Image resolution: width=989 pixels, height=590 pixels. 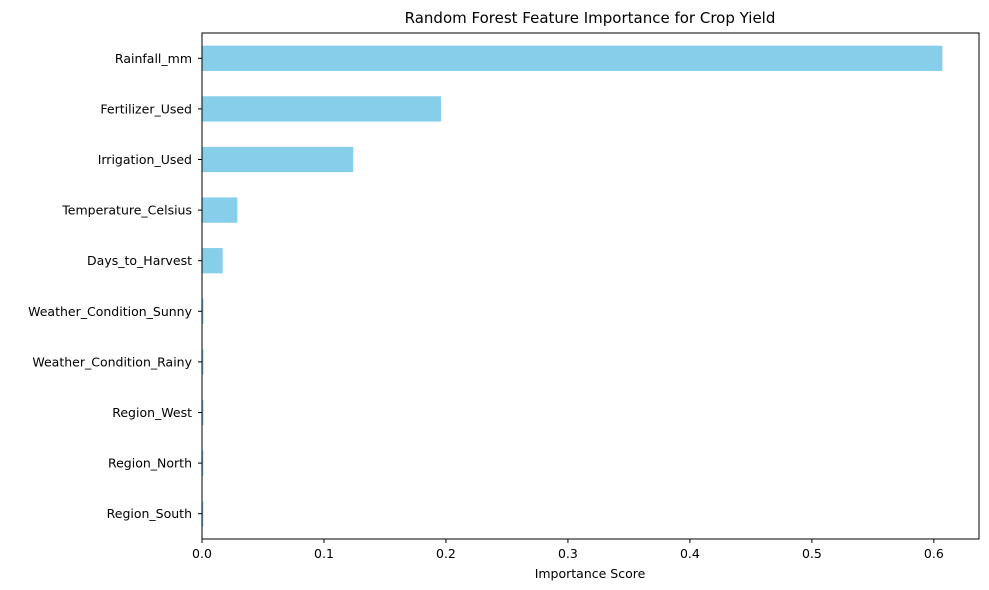 I want to click on y-tick-label: Rainfall_mm, so click(x=153, y=58).